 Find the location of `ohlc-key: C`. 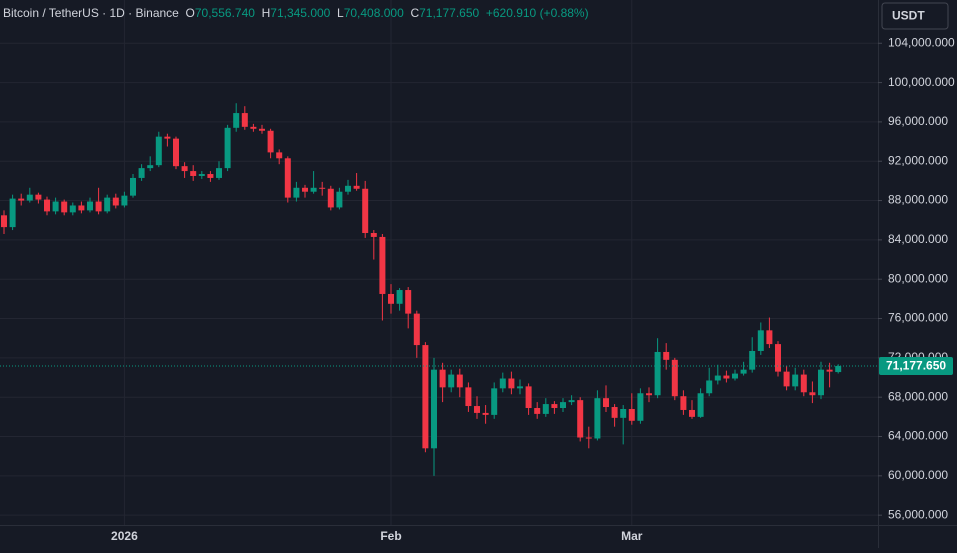

ohlc-key: C is located at coordinates (415, 13).